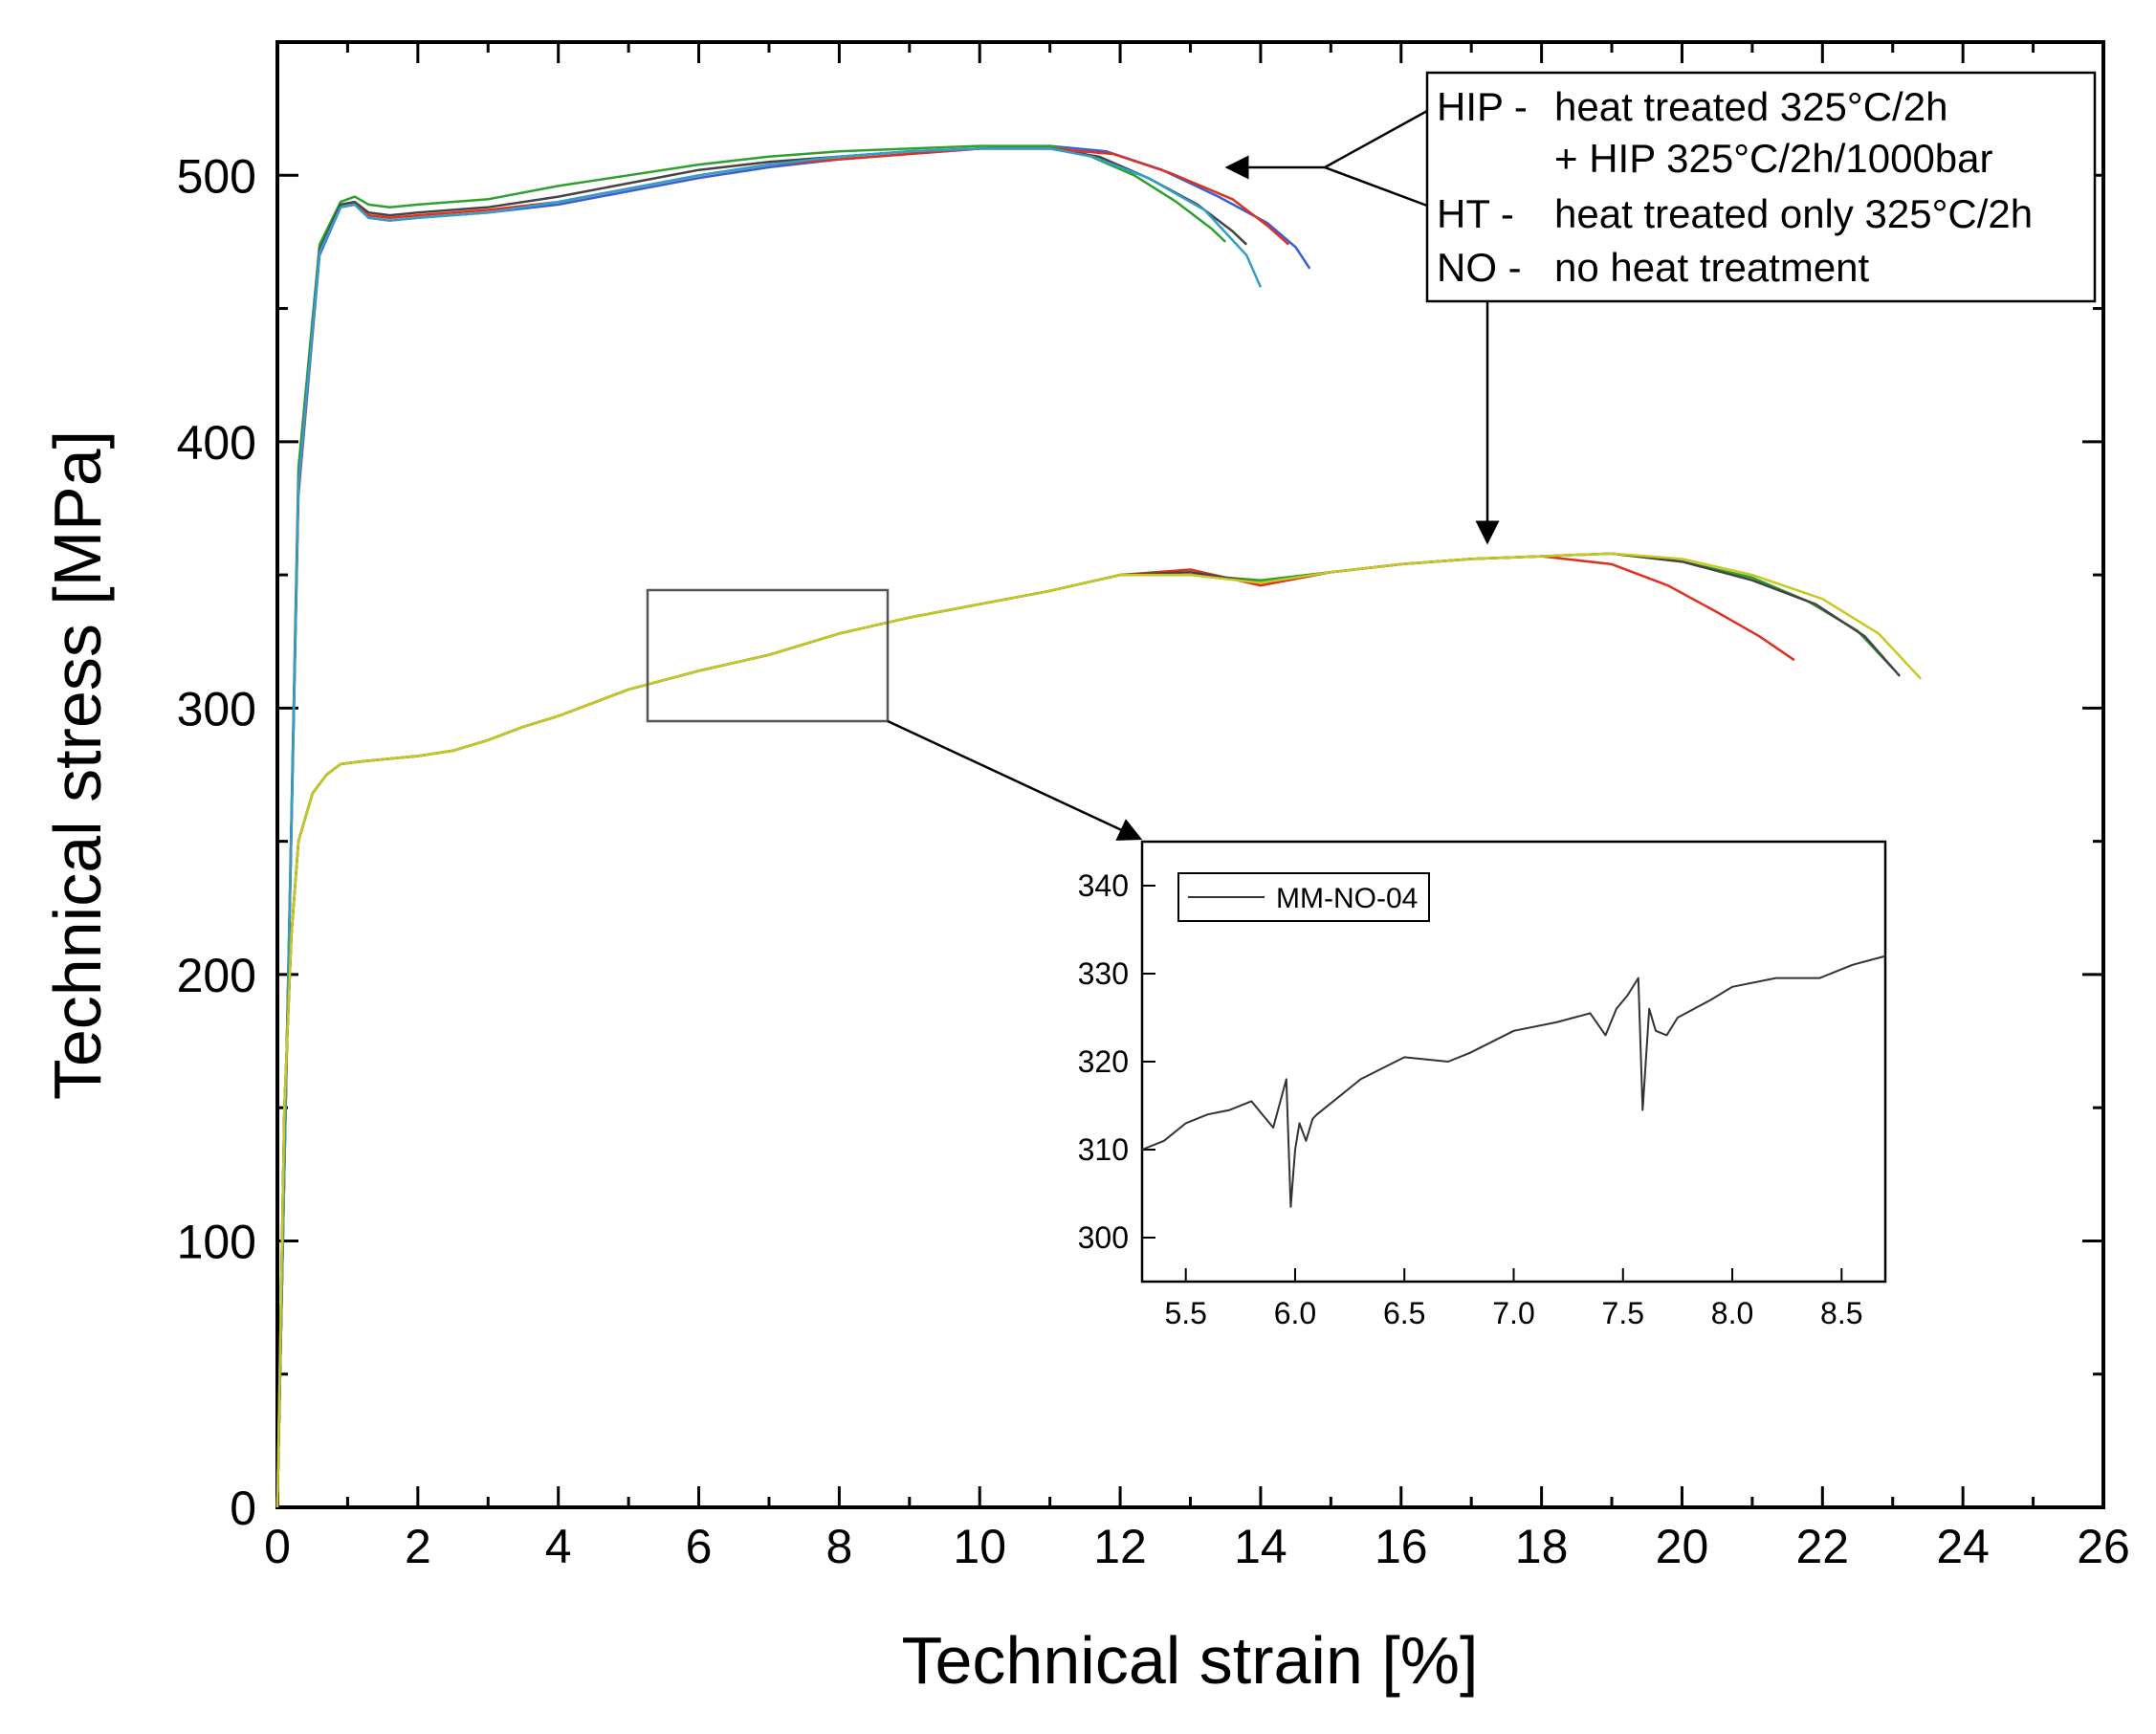  I want to click on inset-legend-frame, so click(1303, 897).